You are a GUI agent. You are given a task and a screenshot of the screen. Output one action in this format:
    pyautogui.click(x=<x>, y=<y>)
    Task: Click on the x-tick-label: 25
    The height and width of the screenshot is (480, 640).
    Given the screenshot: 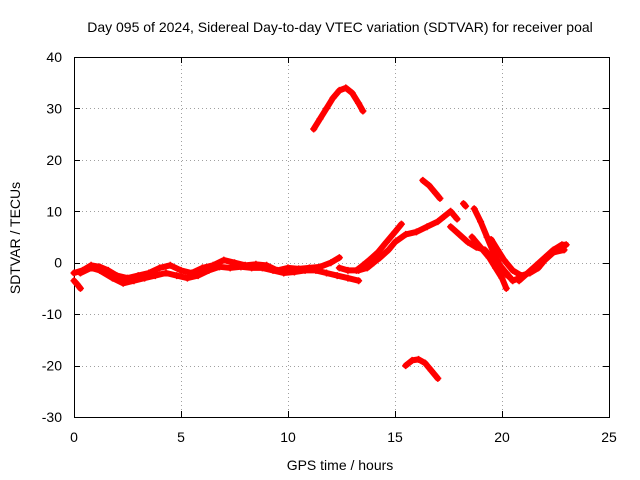 What is the action you would take?
    pyautogui.click(x=609, y=437)
    